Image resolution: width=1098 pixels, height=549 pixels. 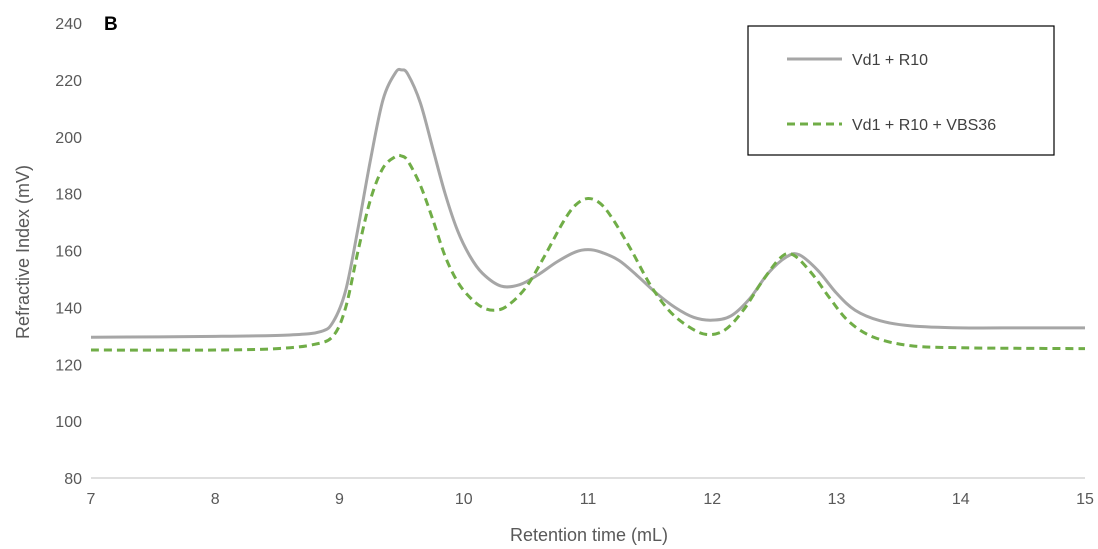 What do you see at coordinates (91, 499) in the screenshot?
I see `x-tick-label: 7` at bounding box center [91, 499].